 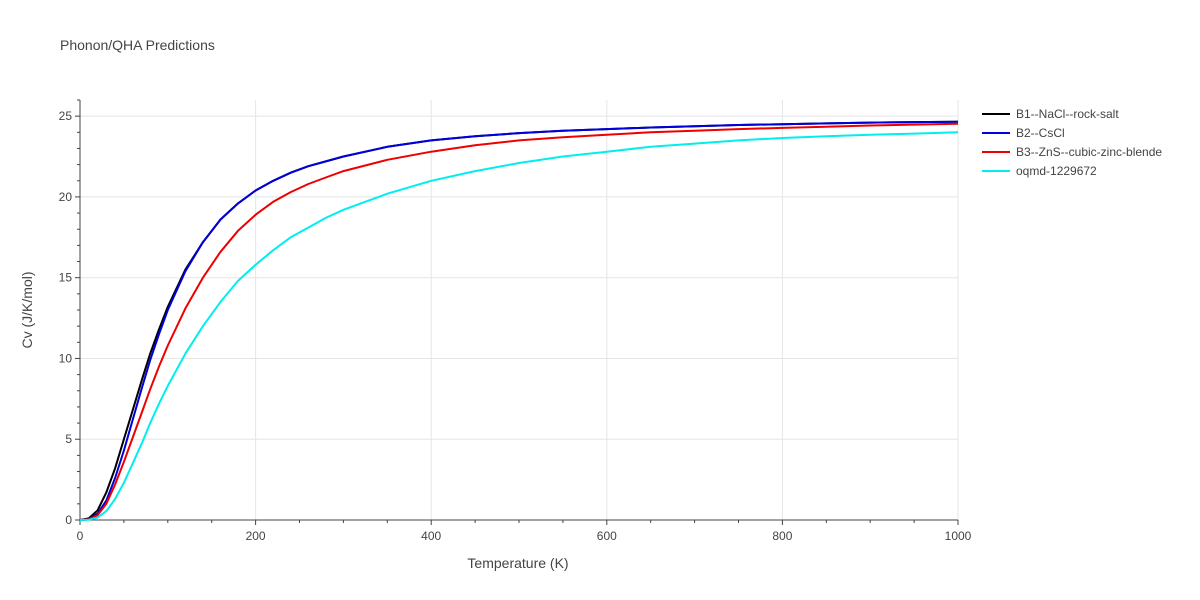 I want to click on x-tick-label: 400, so click(x=431, y=536).